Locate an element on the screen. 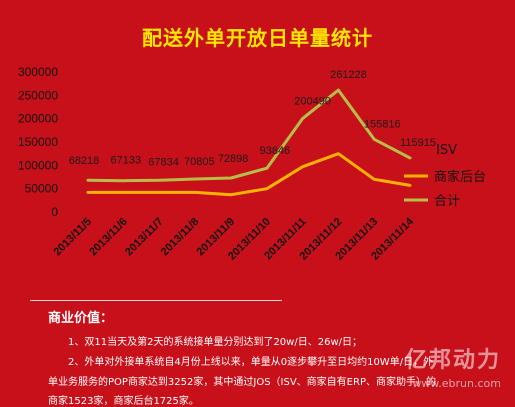  y-tick-label: 250000 is located at coordinates (38, 95).